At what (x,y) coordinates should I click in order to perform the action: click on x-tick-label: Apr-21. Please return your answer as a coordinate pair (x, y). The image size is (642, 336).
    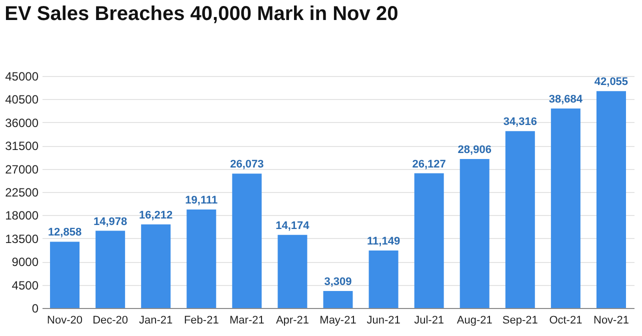
    Looking at the image, I should click on (292, 320).